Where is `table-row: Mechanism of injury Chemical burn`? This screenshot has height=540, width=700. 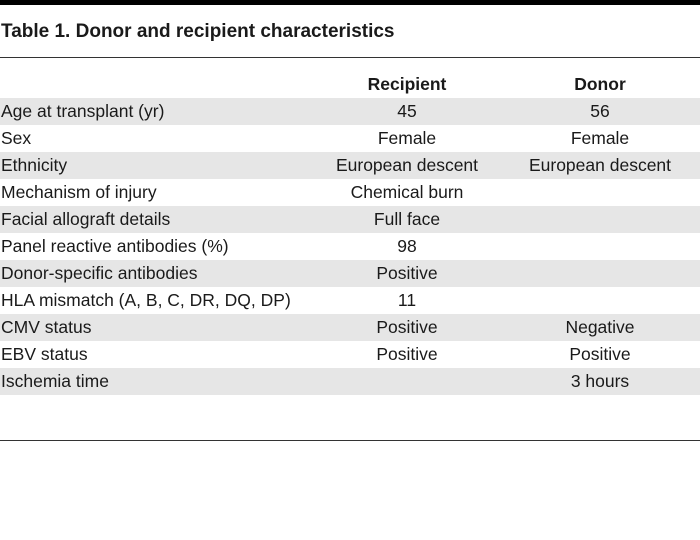 table-row: Mechanism of injury Chemical burn is located at coordinates (350, 192).